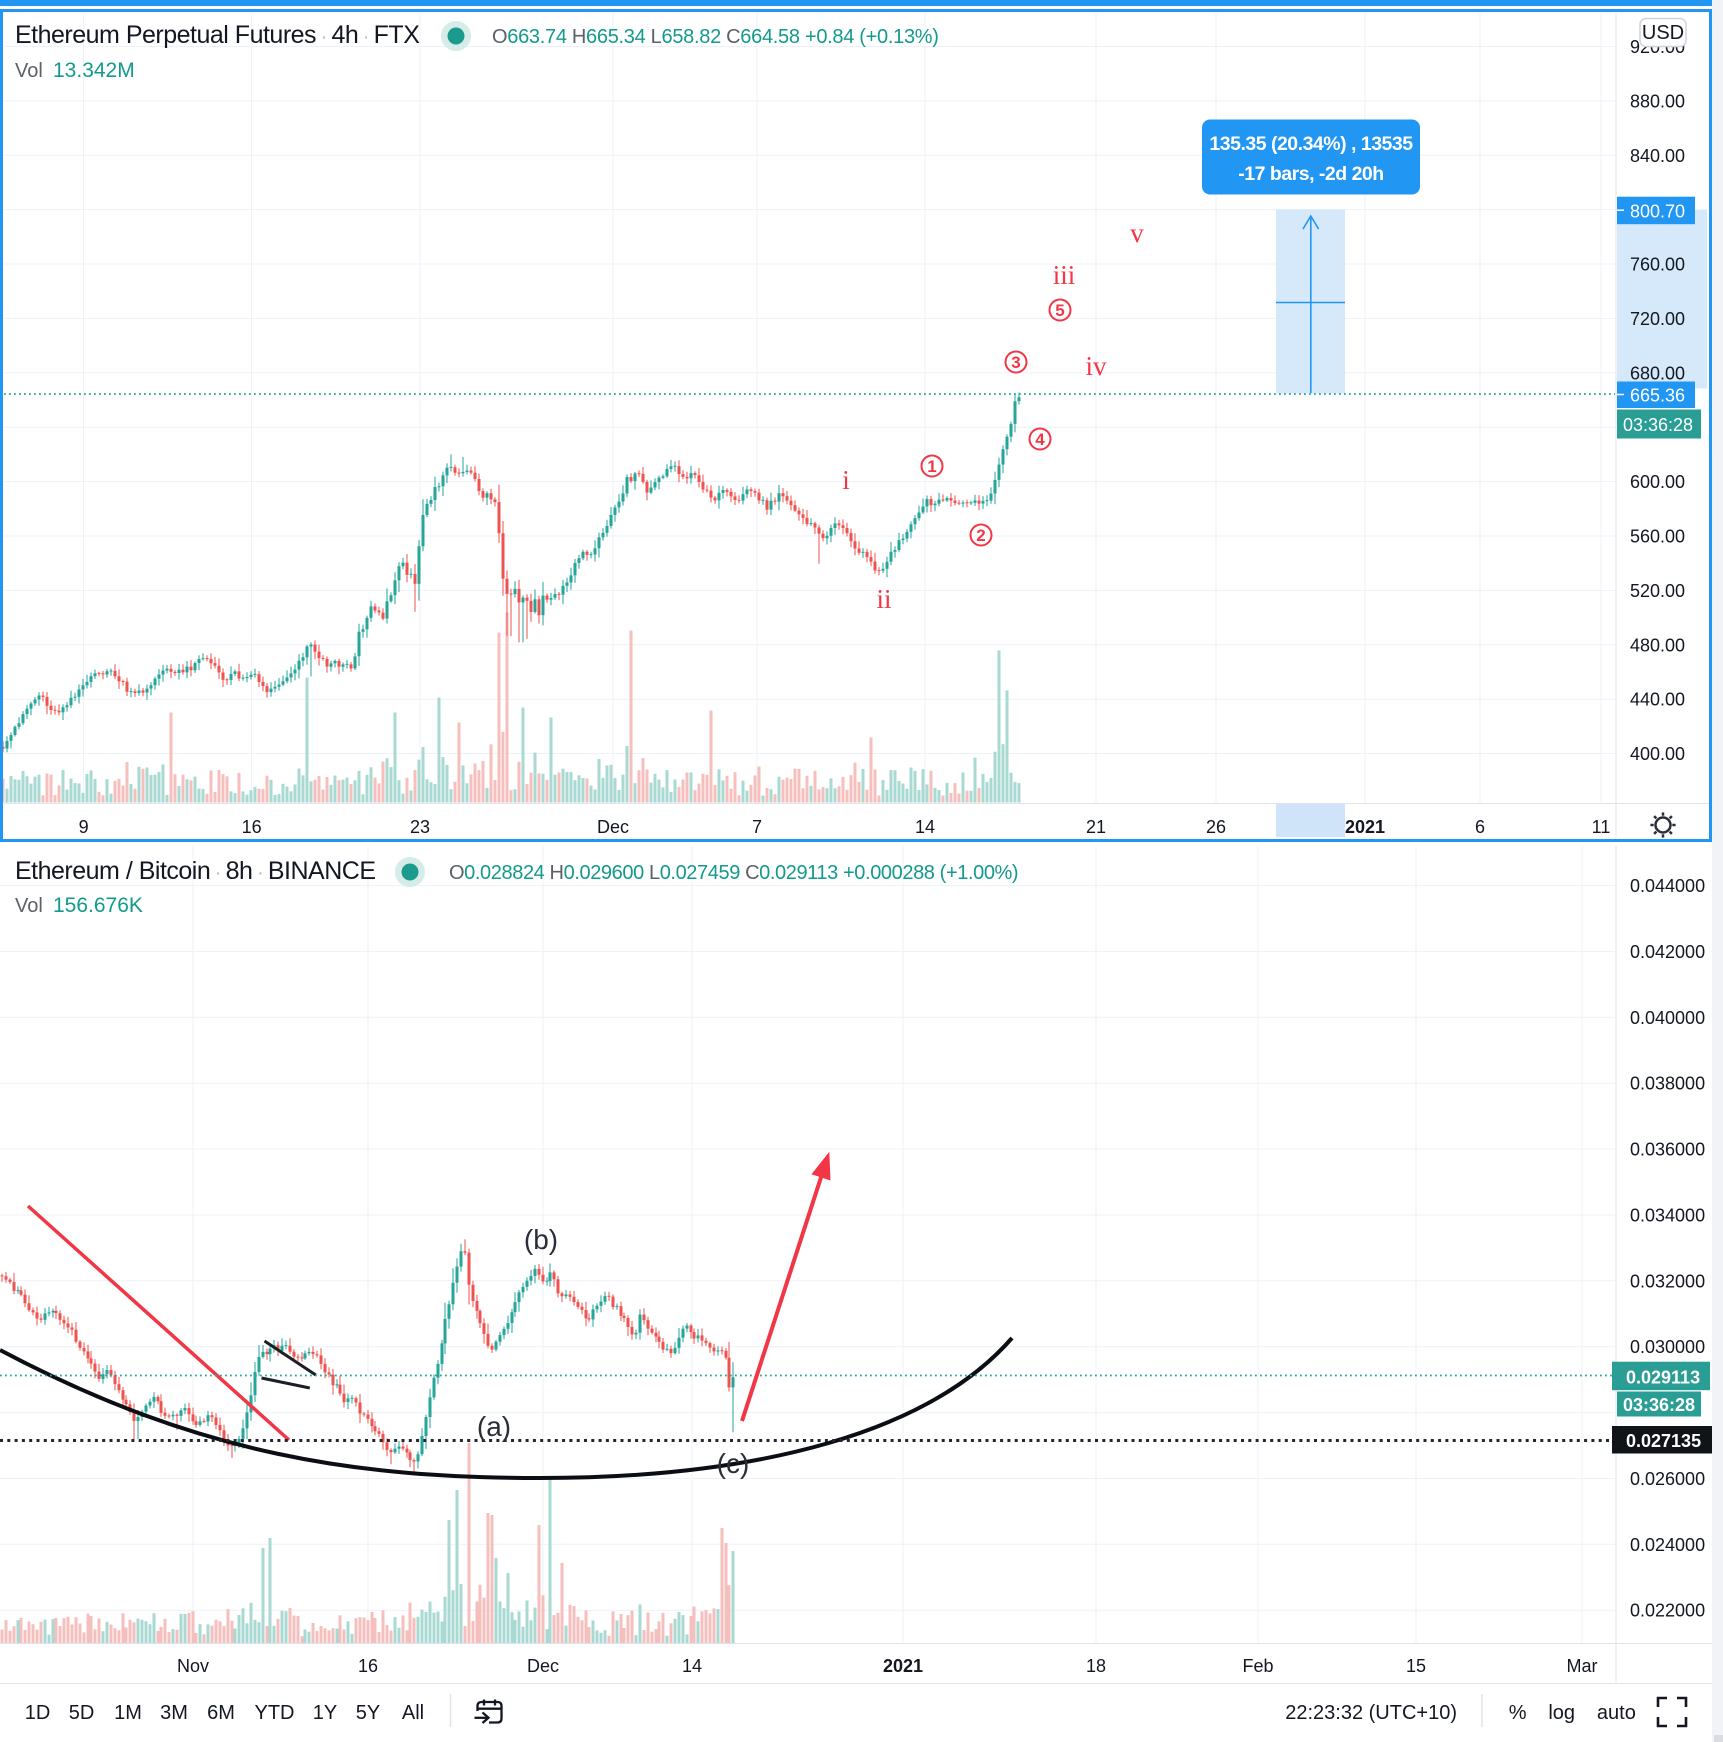 This screenshot has width=1723, height=1742. Describe the element at coordinates (757, 827) in the screenshot. I see `svg-text: 7` at that location.